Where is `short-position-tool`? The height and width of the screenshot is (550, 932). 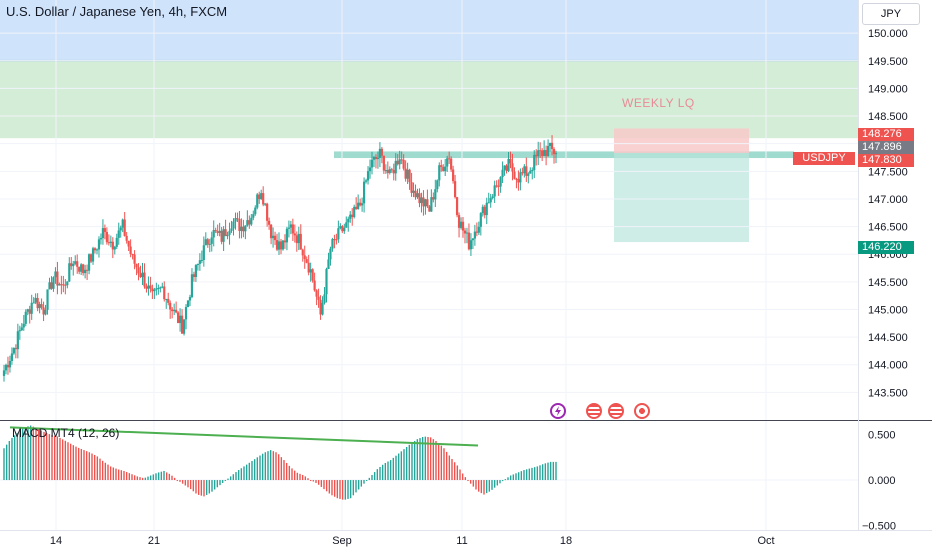
short-position-tool is located at coordinates (681, 185).